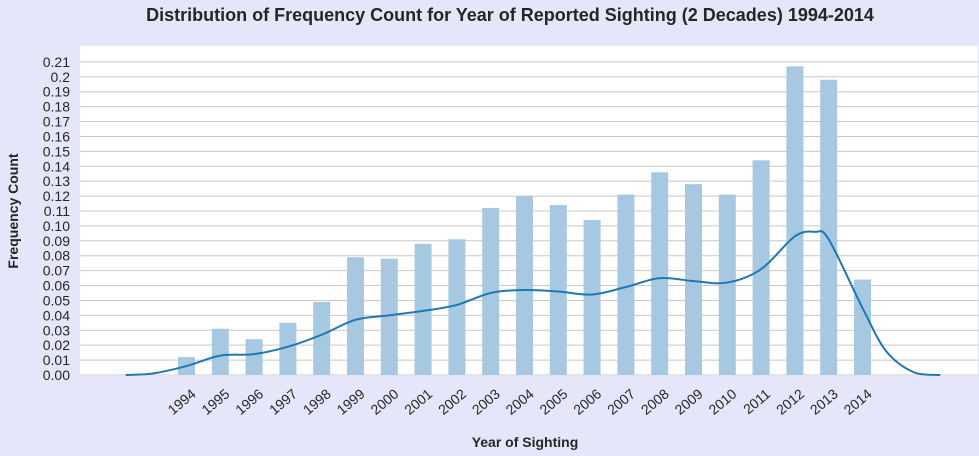 The image size is (979, 456). Describe the element at coordinates (587, 401) in the screenshot. I see `x-tick-label: 2006` at that location.